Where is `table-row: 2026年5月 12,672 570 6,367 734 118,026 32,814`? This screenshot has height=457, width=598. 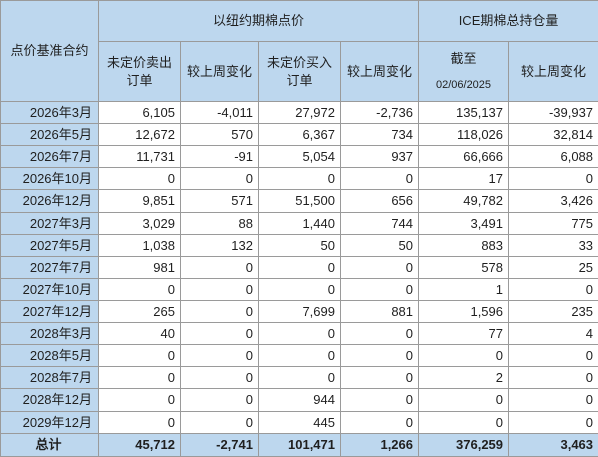
table-row: 2026年5月 12,672 570 6,367 734 118,026 32,814 is located at coordinates (299, 135).